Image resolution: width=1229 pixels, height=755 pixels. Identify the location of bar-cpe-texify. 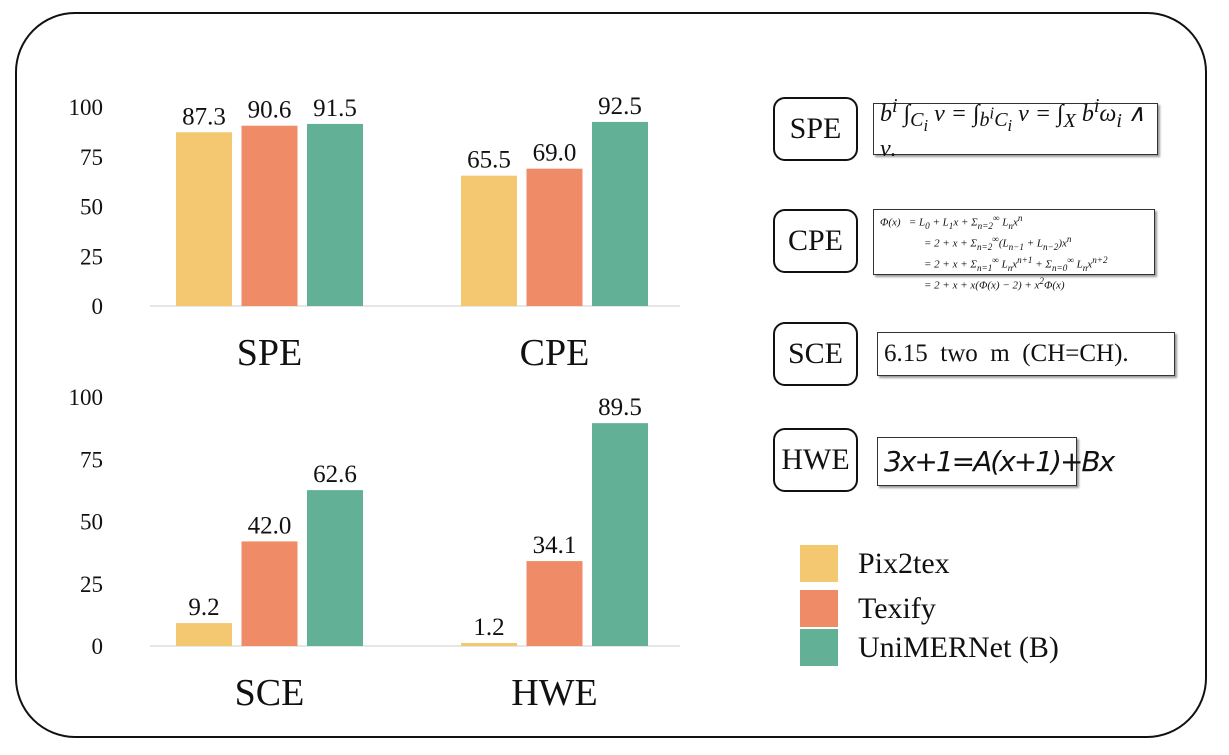
(554, 237).